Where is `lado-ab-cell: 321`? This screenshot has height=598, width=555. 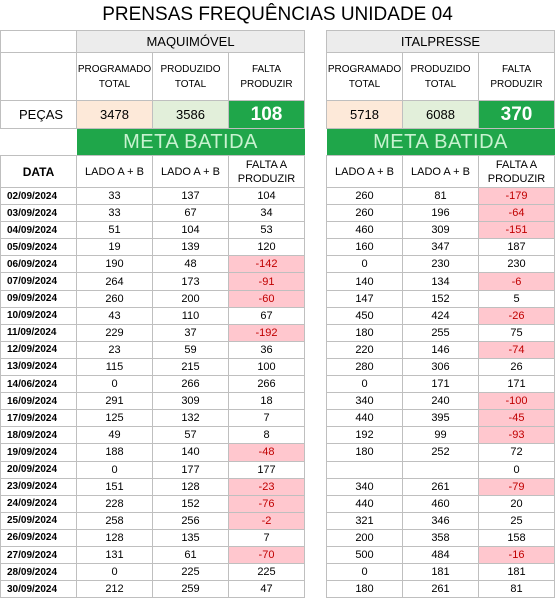
lado-ab-cell: 321 is located at coordinates (364, 520).